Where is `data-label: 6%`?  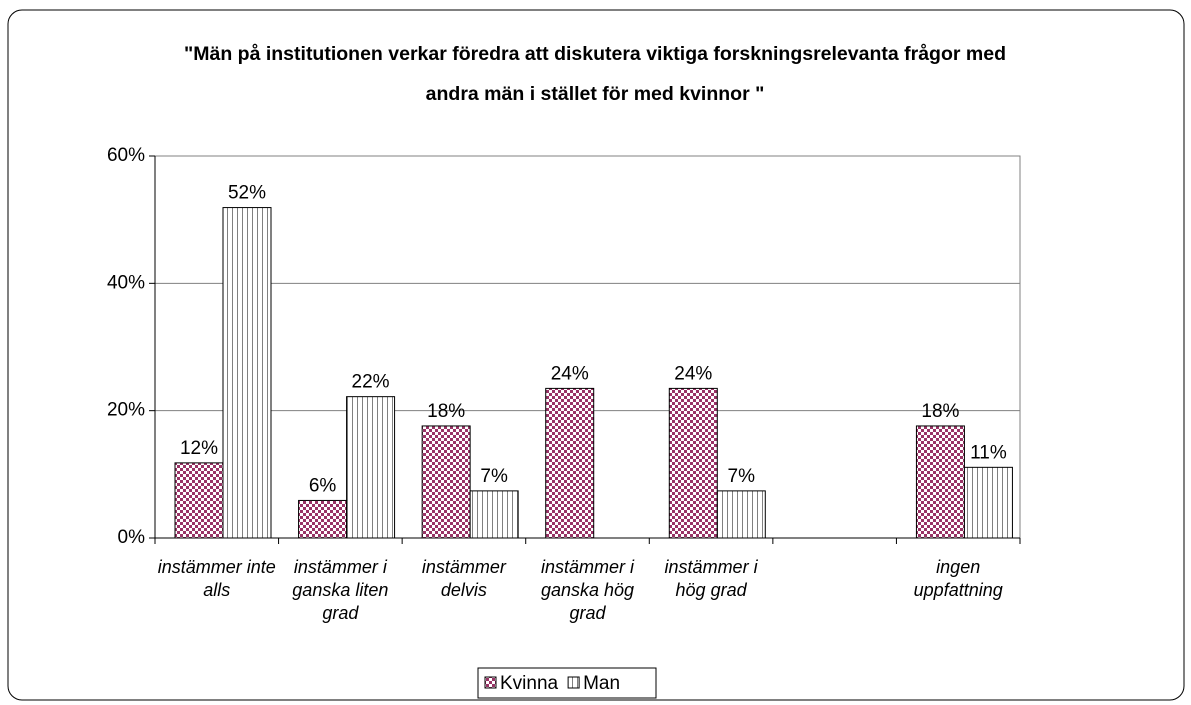
data-label: 6% is located at coordinates (323, 485).